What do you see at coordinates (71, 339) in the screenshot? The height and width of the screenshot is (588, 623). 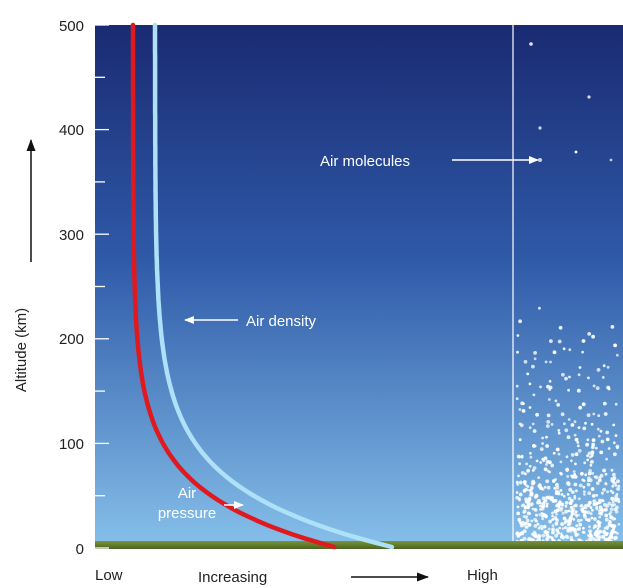 I see `y-tick-200: 200` at bounding box center [71, 339].